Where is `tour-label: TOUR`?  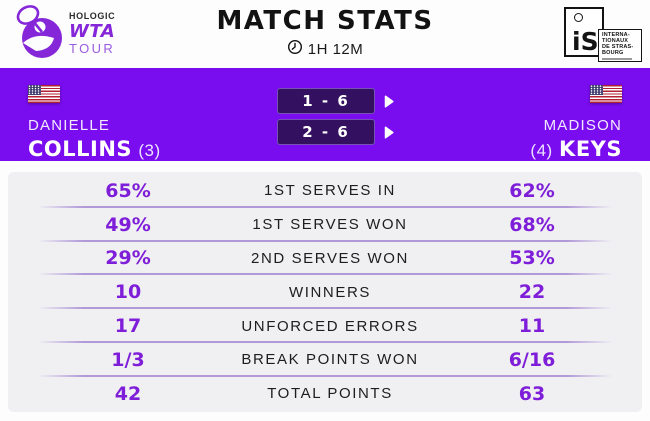
tour-label: TOUR is located at coordinates (92, 48).